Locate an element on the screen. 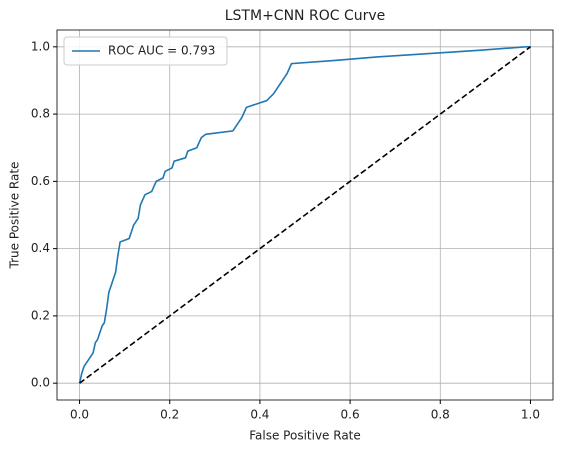 This screenshot has height=452, width=562. x-tick-label: 0.6 is located at coordinates (350, 415).